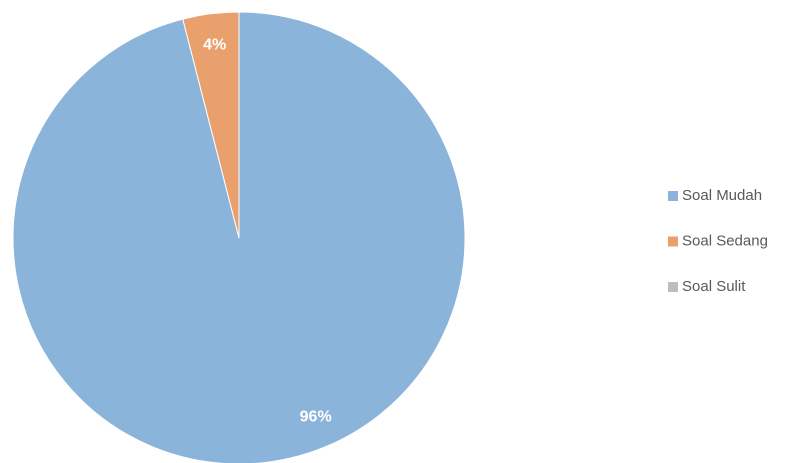 The image size is (808, 463). Describe the element at coordinates (214, 44) in the screenshot. I see `data-label: 4%` at that location.